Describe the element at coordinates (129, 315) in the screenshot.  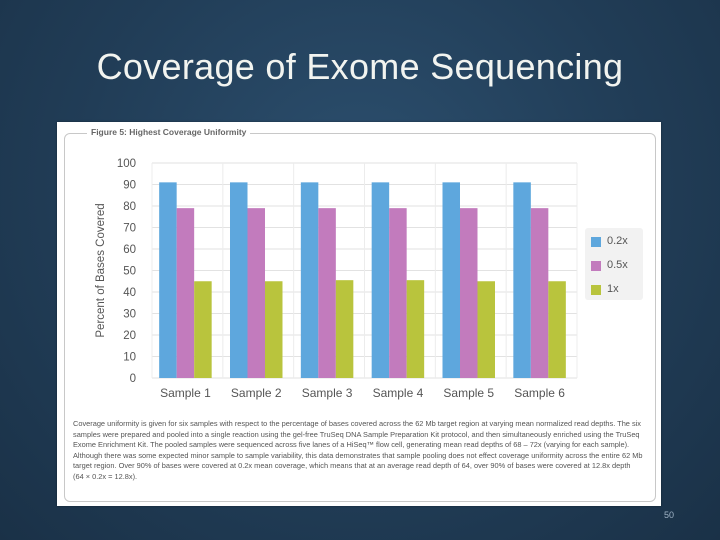
I see `y-tick-label: 30` at that location.